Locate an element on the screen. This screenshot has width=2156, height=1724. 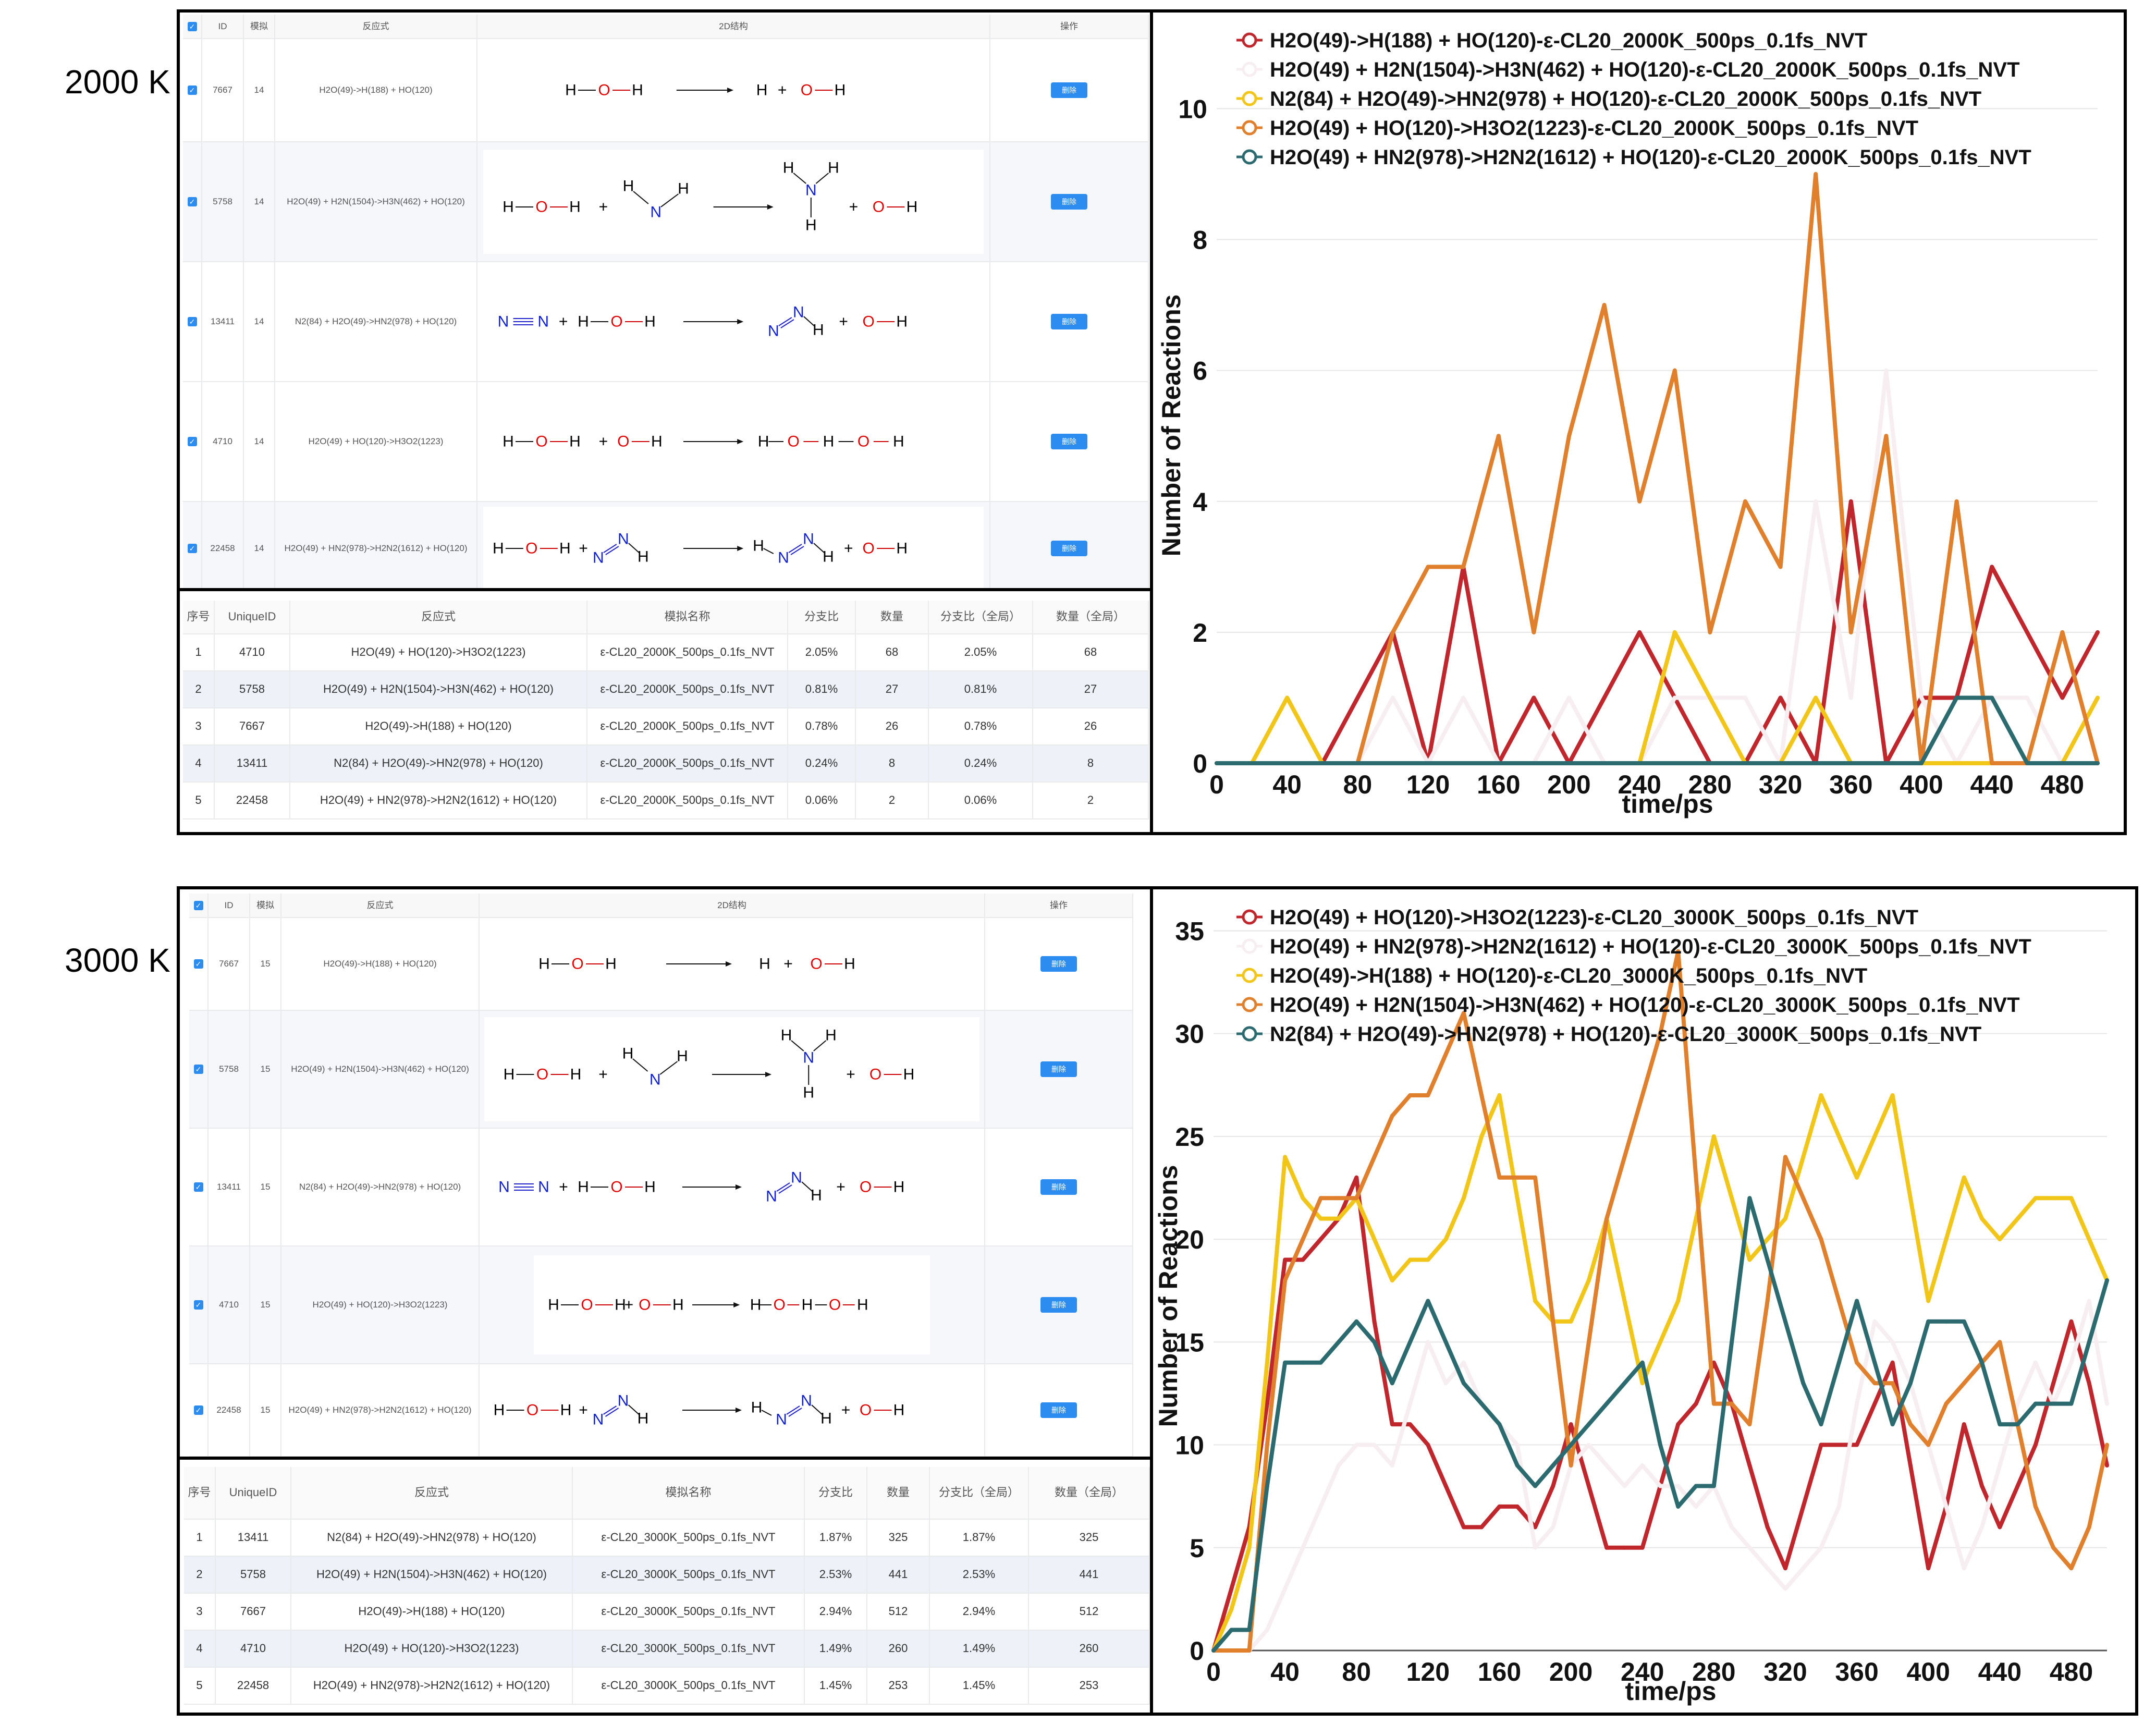
y-tick-label: 10 is located at coordinates (1192, 109).